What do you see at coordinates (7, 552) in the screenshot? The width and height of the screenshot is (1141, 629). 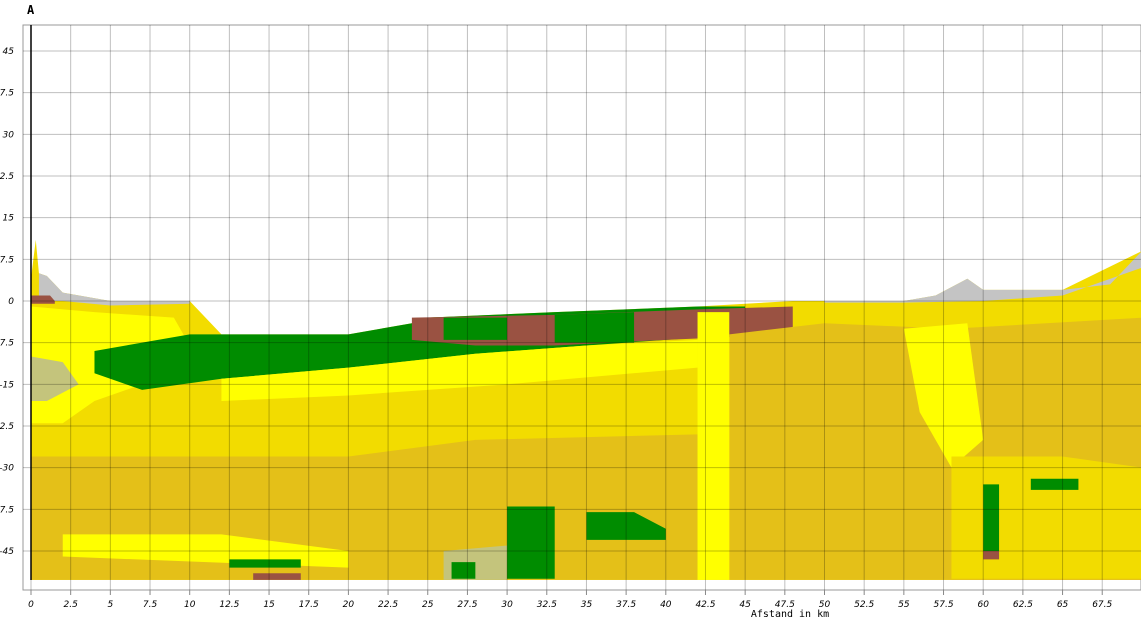 I see `y-tick-label: -45` at bounding box center [7, 552].